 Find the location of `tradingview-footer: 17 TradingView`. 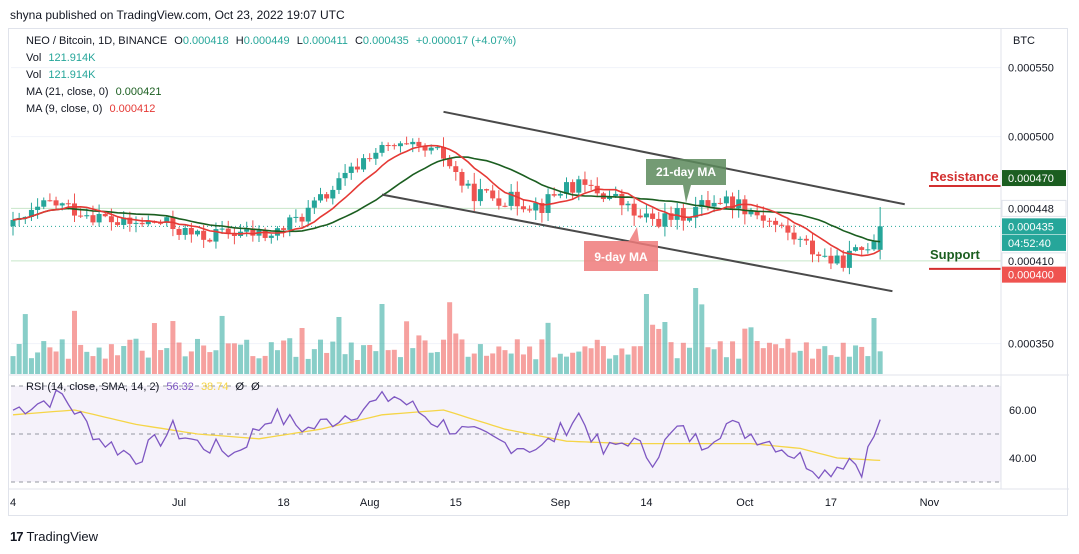

tradingview-footer: 17 TradingView is located at coordinates (54, 536).